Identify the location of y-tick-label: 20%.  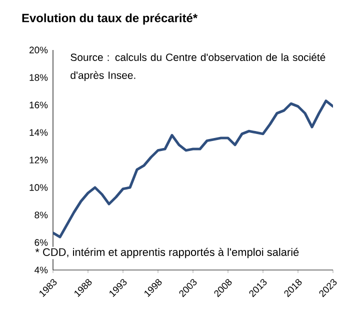
(39, 50).